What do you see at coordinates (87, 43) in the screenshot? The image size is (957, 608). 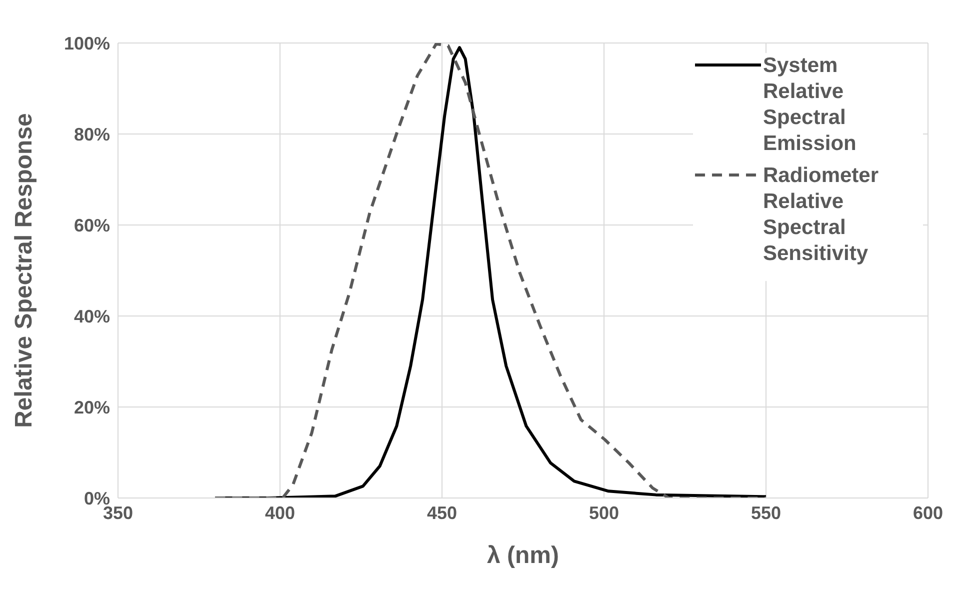 I see `y-tick-label: 100%` at bounding box center [87, 43].